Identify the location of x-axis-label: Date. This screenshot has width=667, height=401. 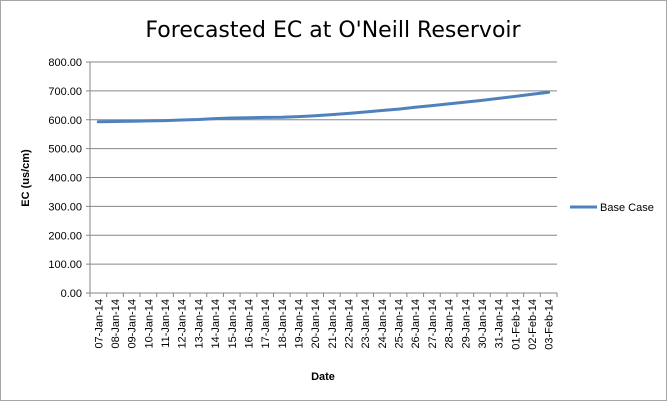
(323, 377).